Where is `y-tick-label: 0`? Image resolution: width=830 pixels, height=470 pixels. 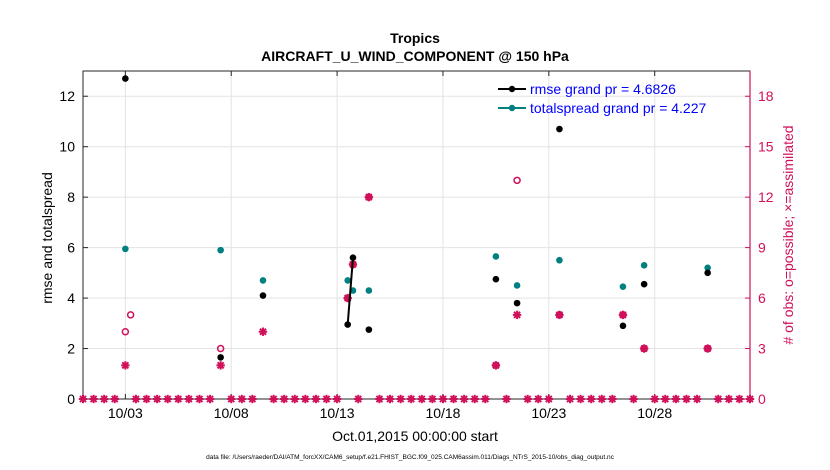
y-tick-label: 0 is located at coordinates (71, 399).